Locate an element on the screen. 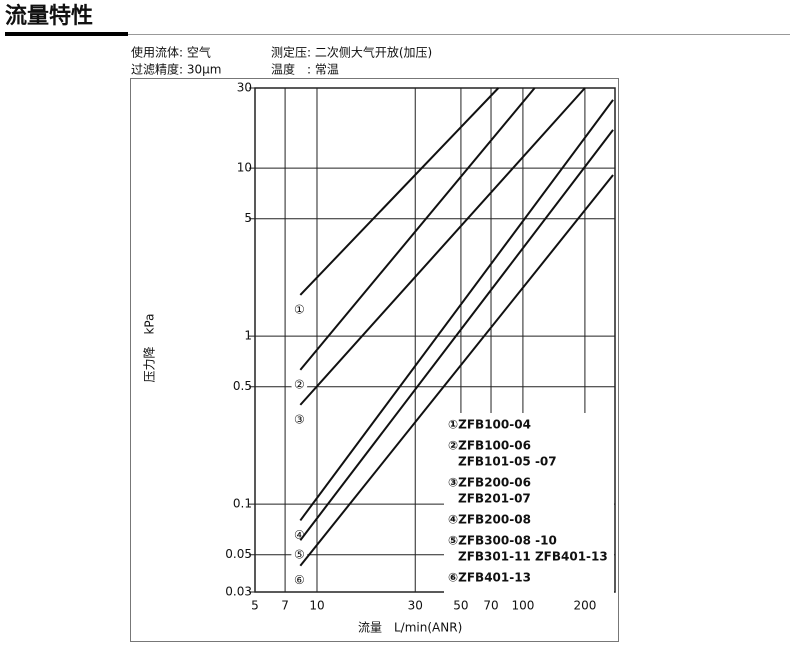 The image size is (790, 650). legend-entry: ②ZFB100-06 is located at coordinates (489, 446).